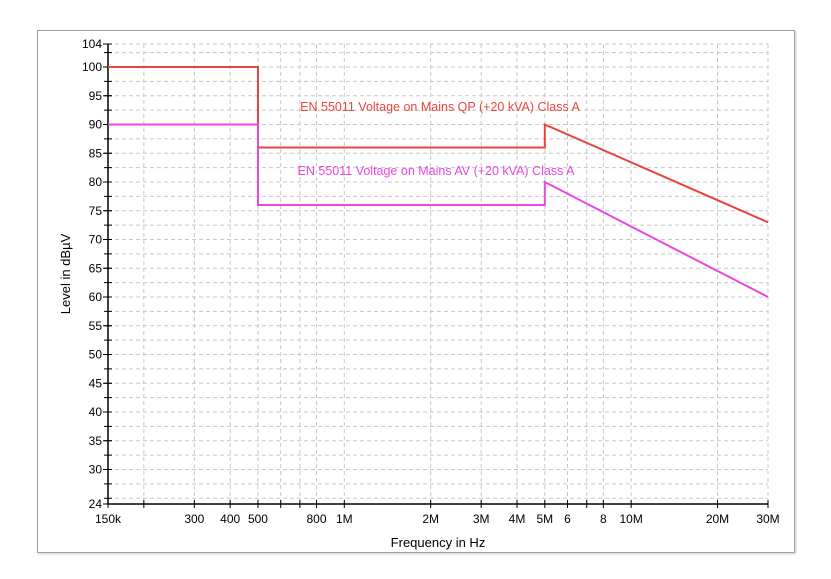 This screenshot has width=831, height=579. What do you see at coordinates (92, 67) in the screenshot?
I see `y-tick-label: 100` at bounding box center [92, 67].